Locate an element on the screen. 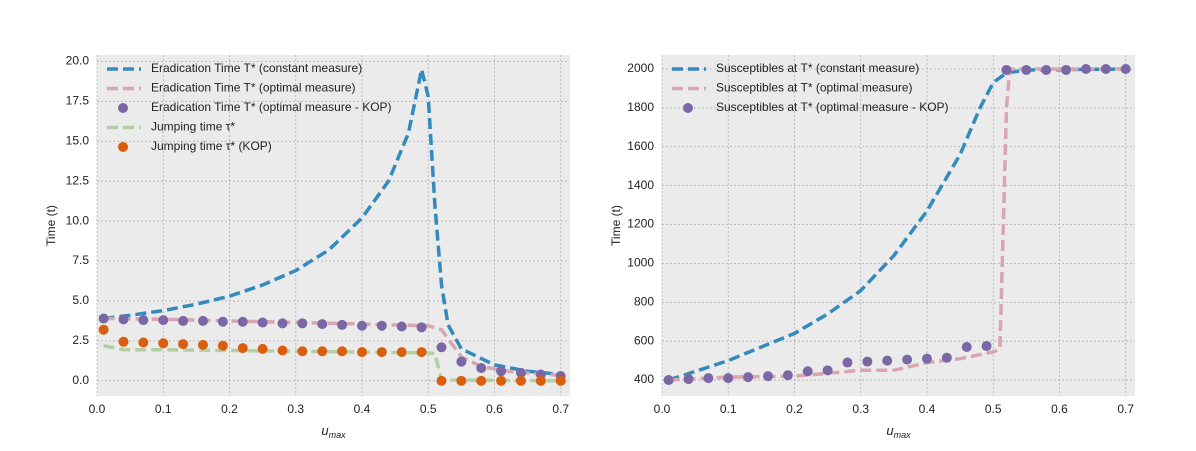 This screenshot has height=451, width=1196. legend-label: Eradication Time T* (optimal measure) is located at coordinates (253, 88).